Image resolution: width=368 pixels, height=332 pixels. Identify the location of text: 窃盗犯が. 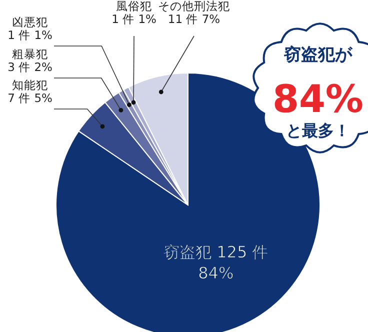
(318, 55).